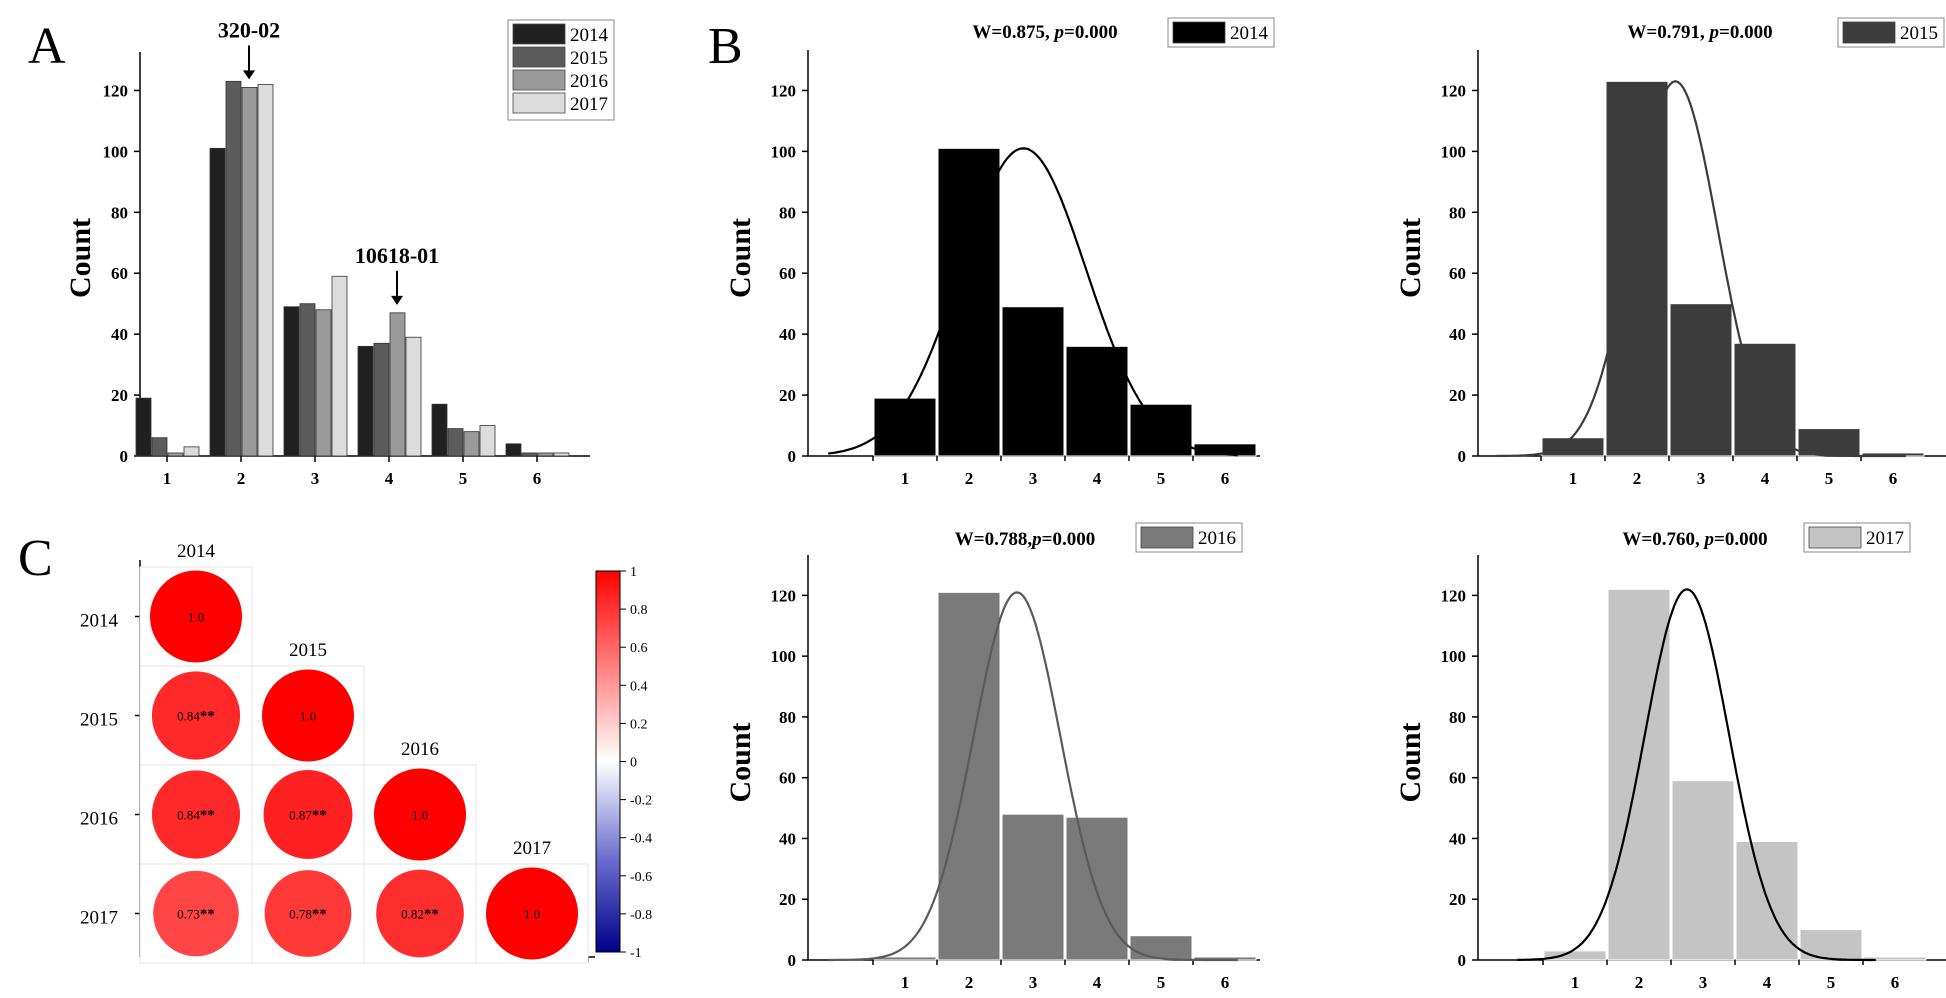 This screenshot has height=998, width=1946. I want to click on legend-swatch, so click(1835, 537).